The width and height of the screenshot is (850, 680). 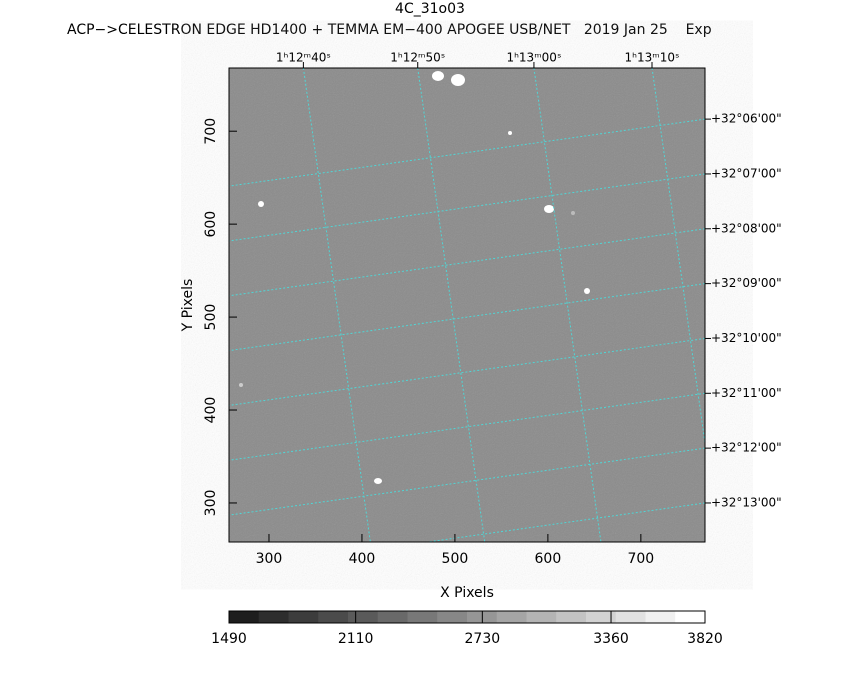 What do you see at coordinates (746, 393) in the screenshot?
I see `dec-tick-label: +32°11'00"` at bounding box center [746, 393].